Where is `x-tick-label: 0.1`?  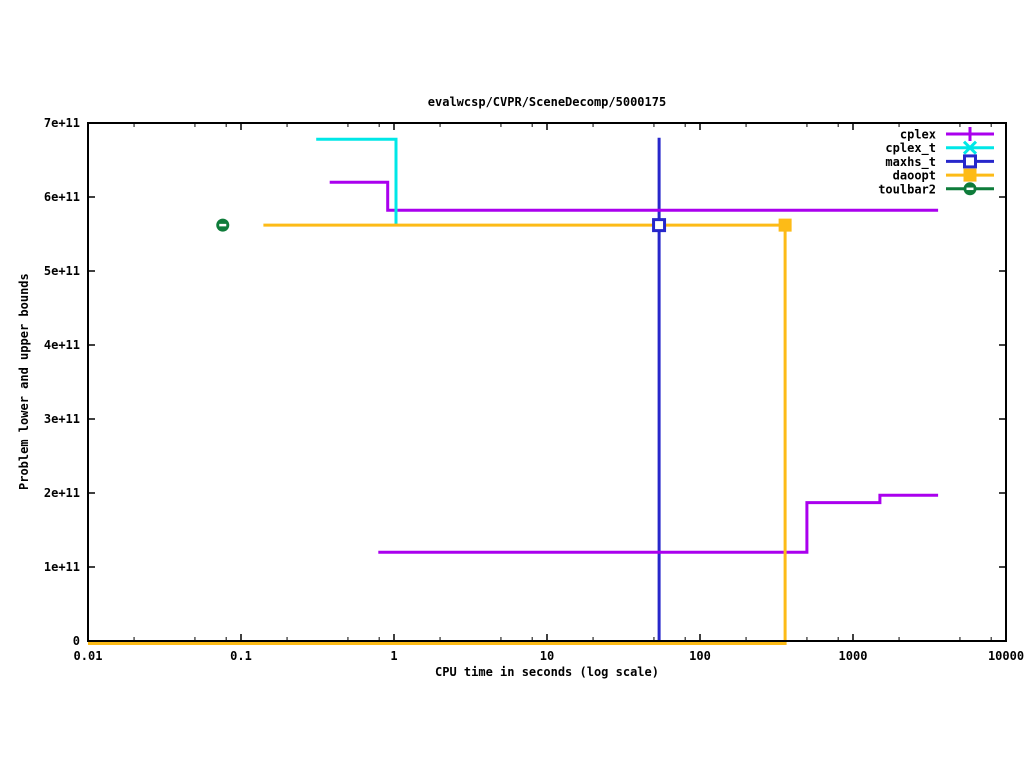
x-tick-label: 0.1 is located at coordinates (241, 656).